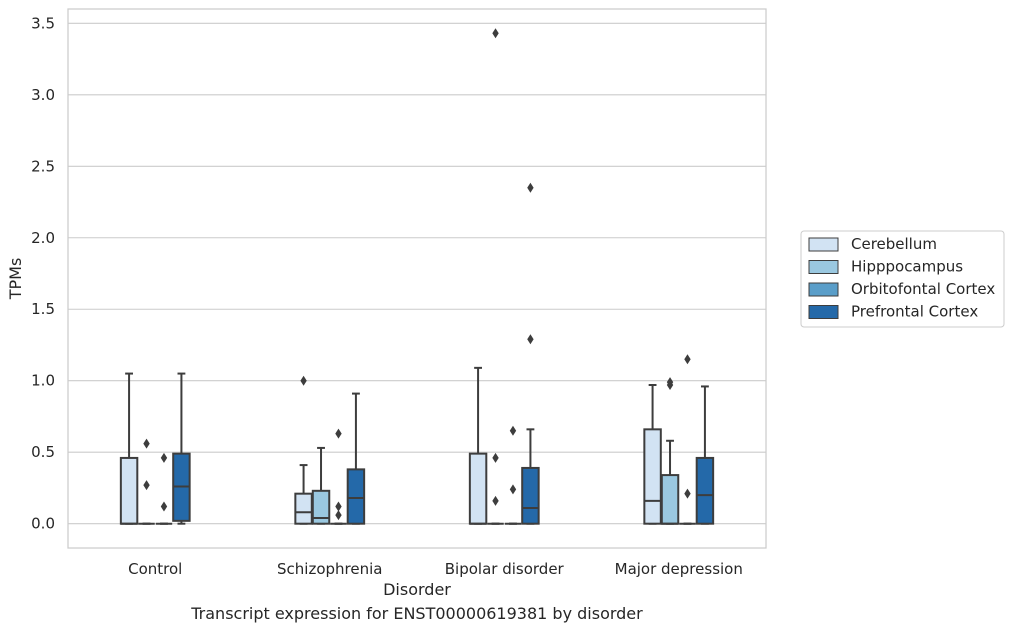 The width and height of the screenshot is (1014, 634). What do you see at coordinates (43, 381) in the screenshot?
I see `y-tick-label: 1.0` at bounding box center [43, 381].